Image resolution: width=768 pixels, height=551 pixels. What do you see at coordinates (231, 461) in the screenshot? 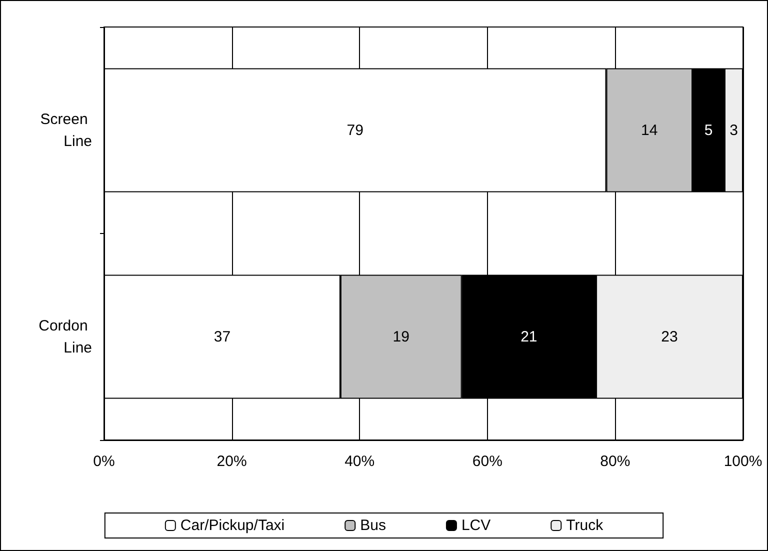
I see `x-tick-label: 20%` at bounding box center [231, 461].